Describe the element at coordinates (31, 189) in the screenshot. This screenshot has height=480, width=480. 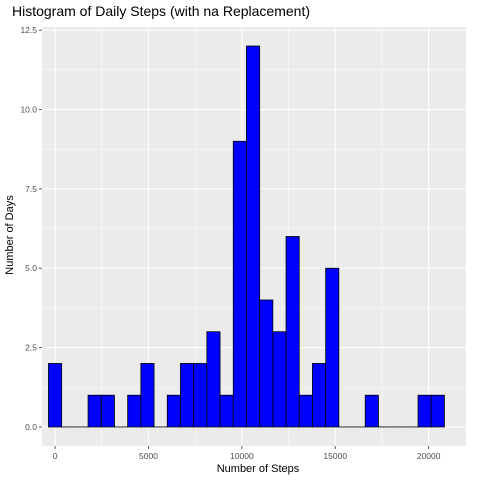
I see `y-tick-label: 7.5` at that location.